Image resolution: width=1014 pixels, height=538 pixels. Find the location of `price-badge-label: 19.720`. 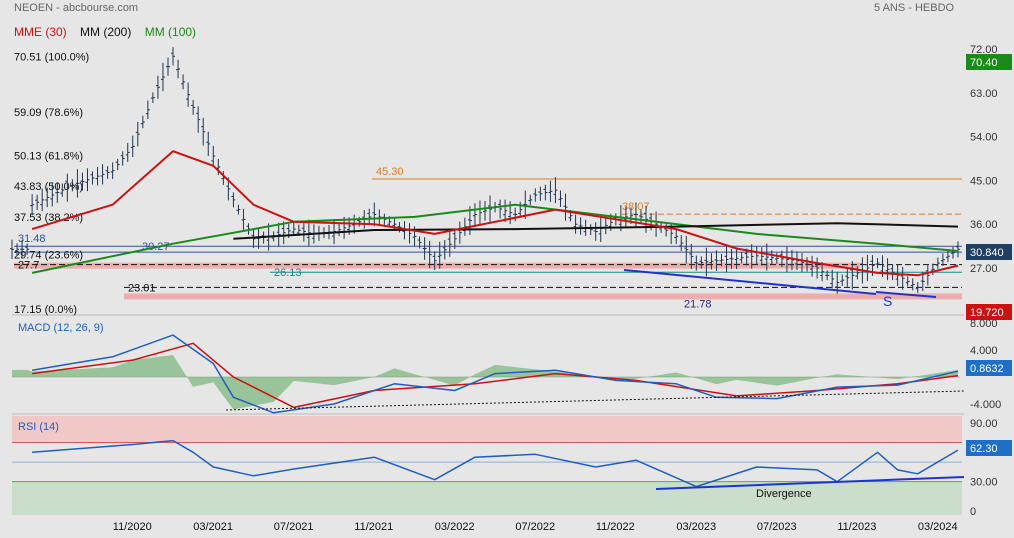

price-badge-label: 19.720 is located at coordinates (987, 313).